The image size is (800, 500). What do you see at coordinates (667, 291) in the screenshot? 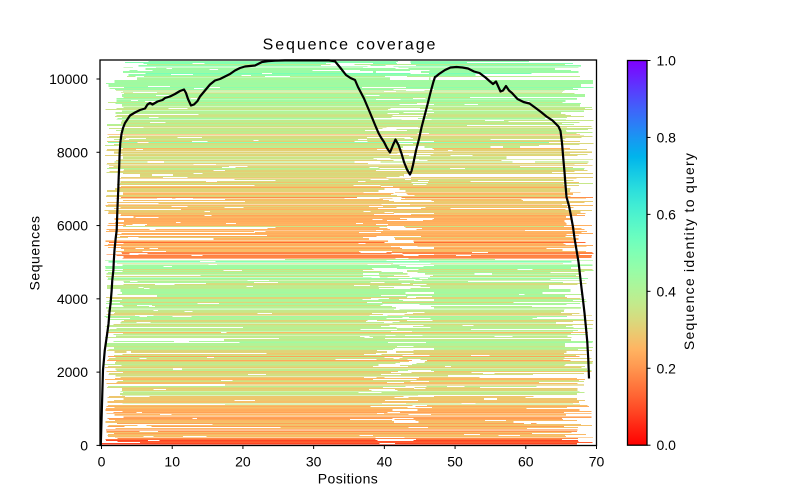
I see `svg-text: 0.4` at bounding box center [667, 291].